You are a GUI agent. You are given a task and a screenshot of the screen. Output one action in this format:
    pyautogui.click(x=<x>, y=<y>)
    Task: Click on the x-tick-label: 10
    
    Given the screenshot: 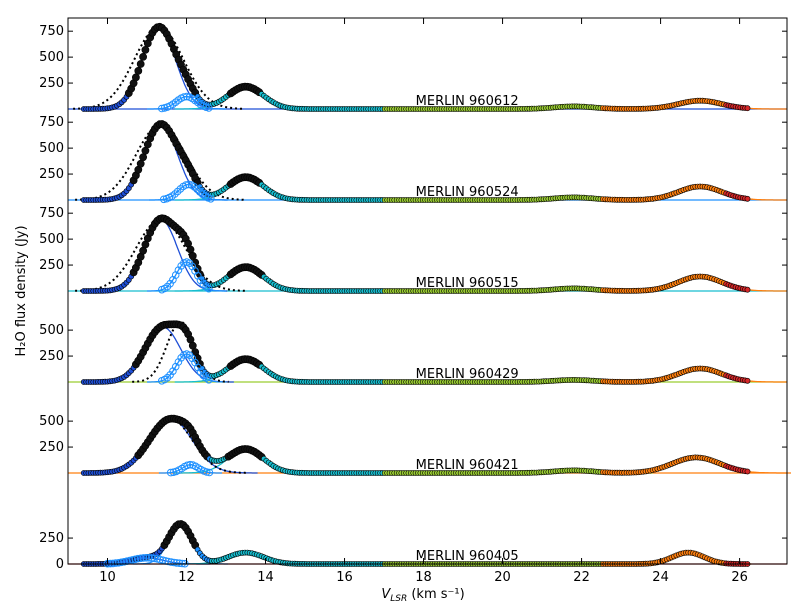 What is the action you would take?
    pyautogui.click(x=107, y=577)
    